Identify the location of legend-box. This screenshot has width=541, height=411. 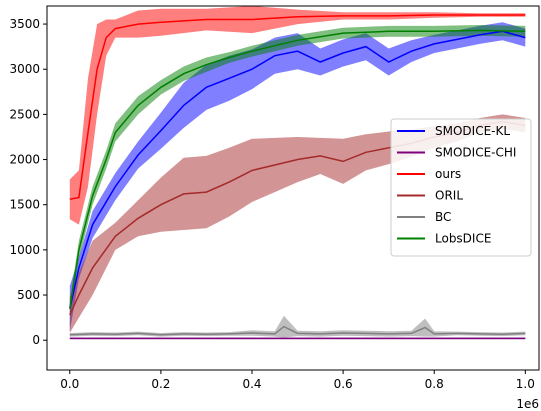
(461, 187).